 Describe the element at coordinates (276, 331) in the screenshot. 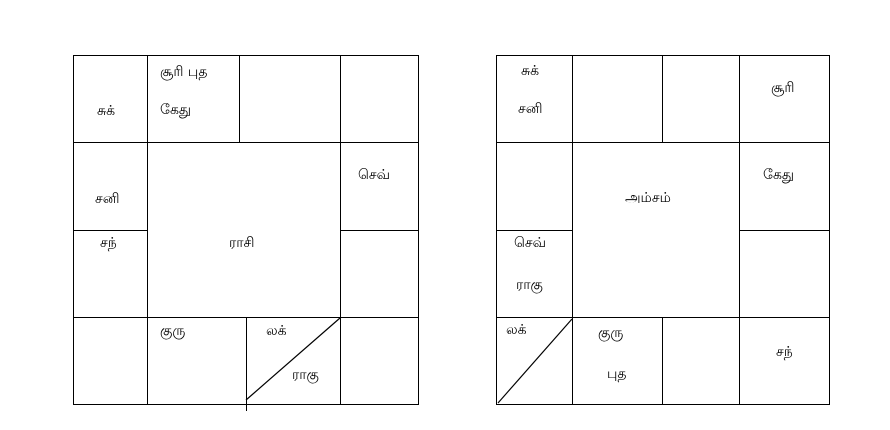

I see `rasi-house-bottom-3-top: லக்` at that location.